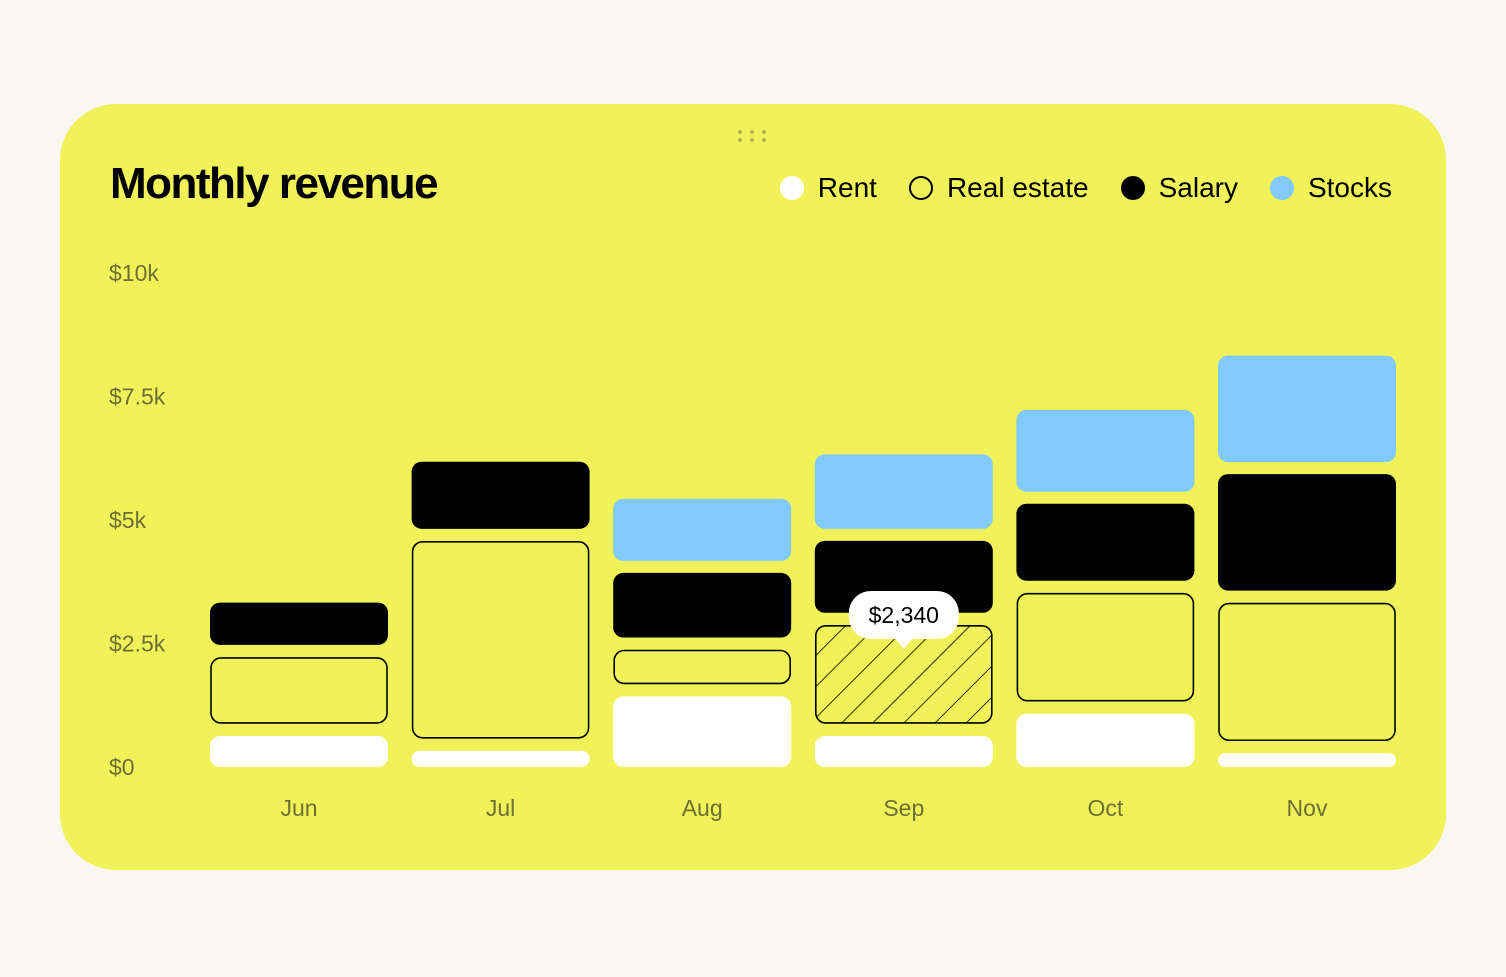  What do you see at coordinates (500, 808) in the screenshot?
I see `x-tick-label-jul: Jul` at bounding box center [500, 808].